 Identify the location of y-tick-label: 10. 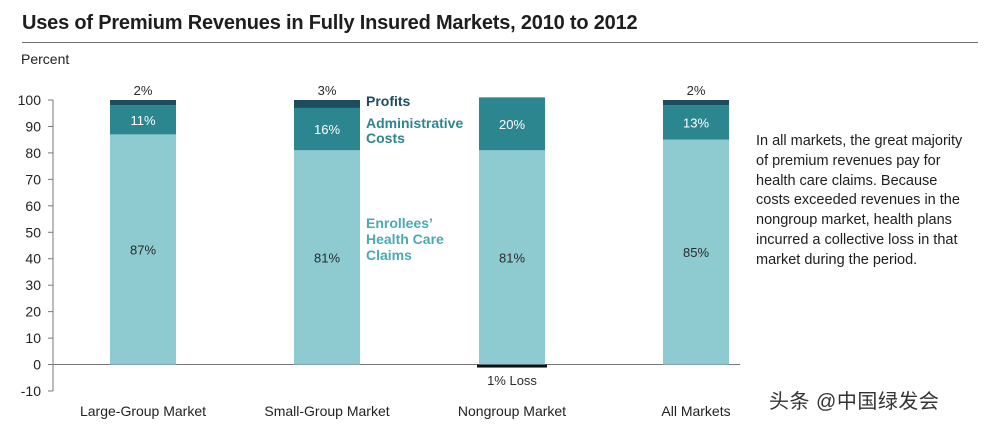
(33, 338).